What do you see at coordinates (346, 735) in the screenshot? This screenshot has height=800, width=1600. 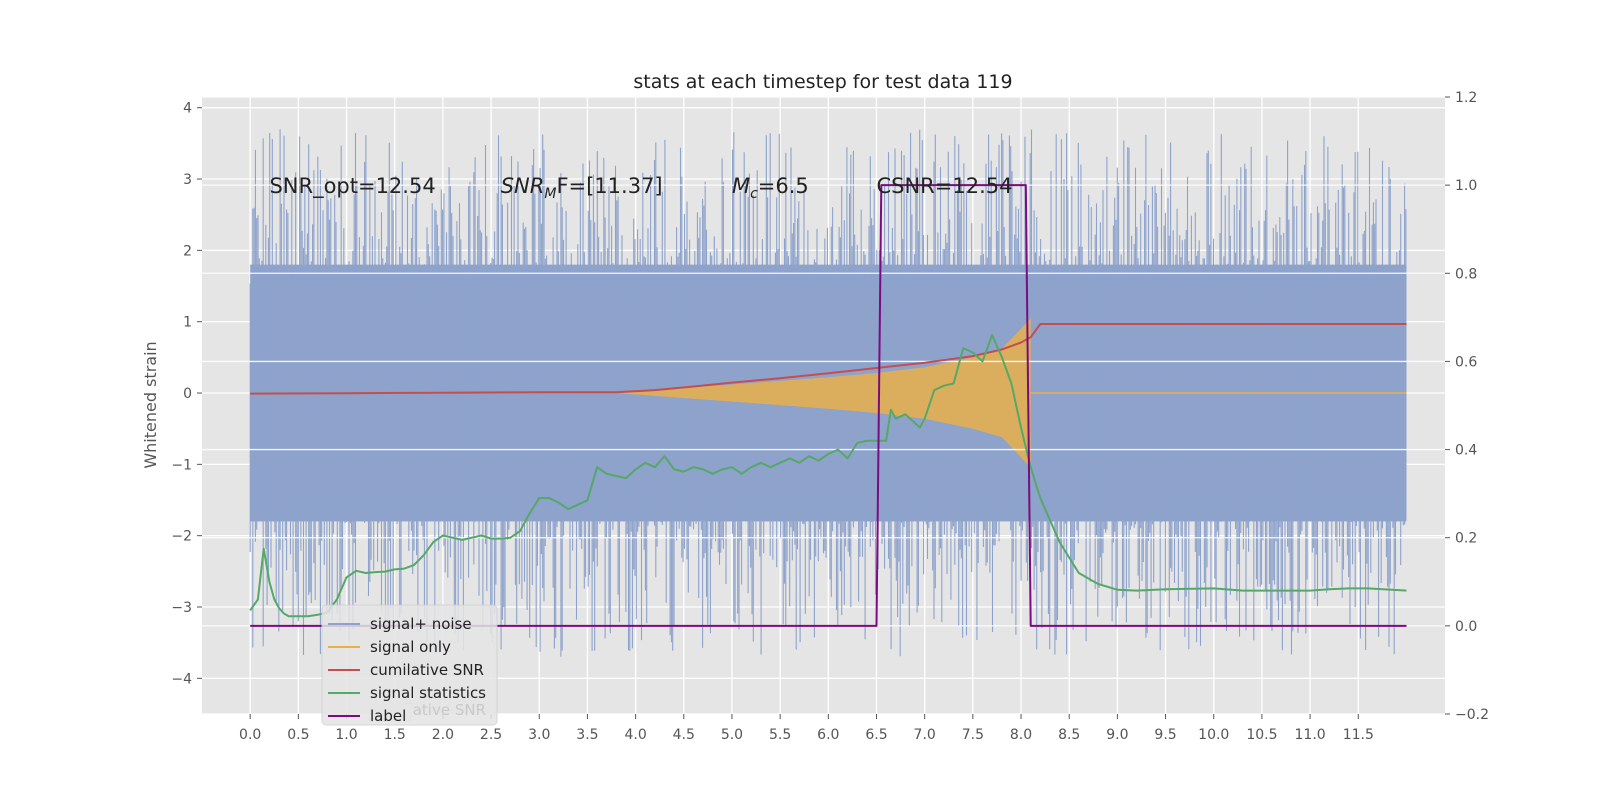 I see `x-tick-label: 1.0` at bounding box center [346, 735].